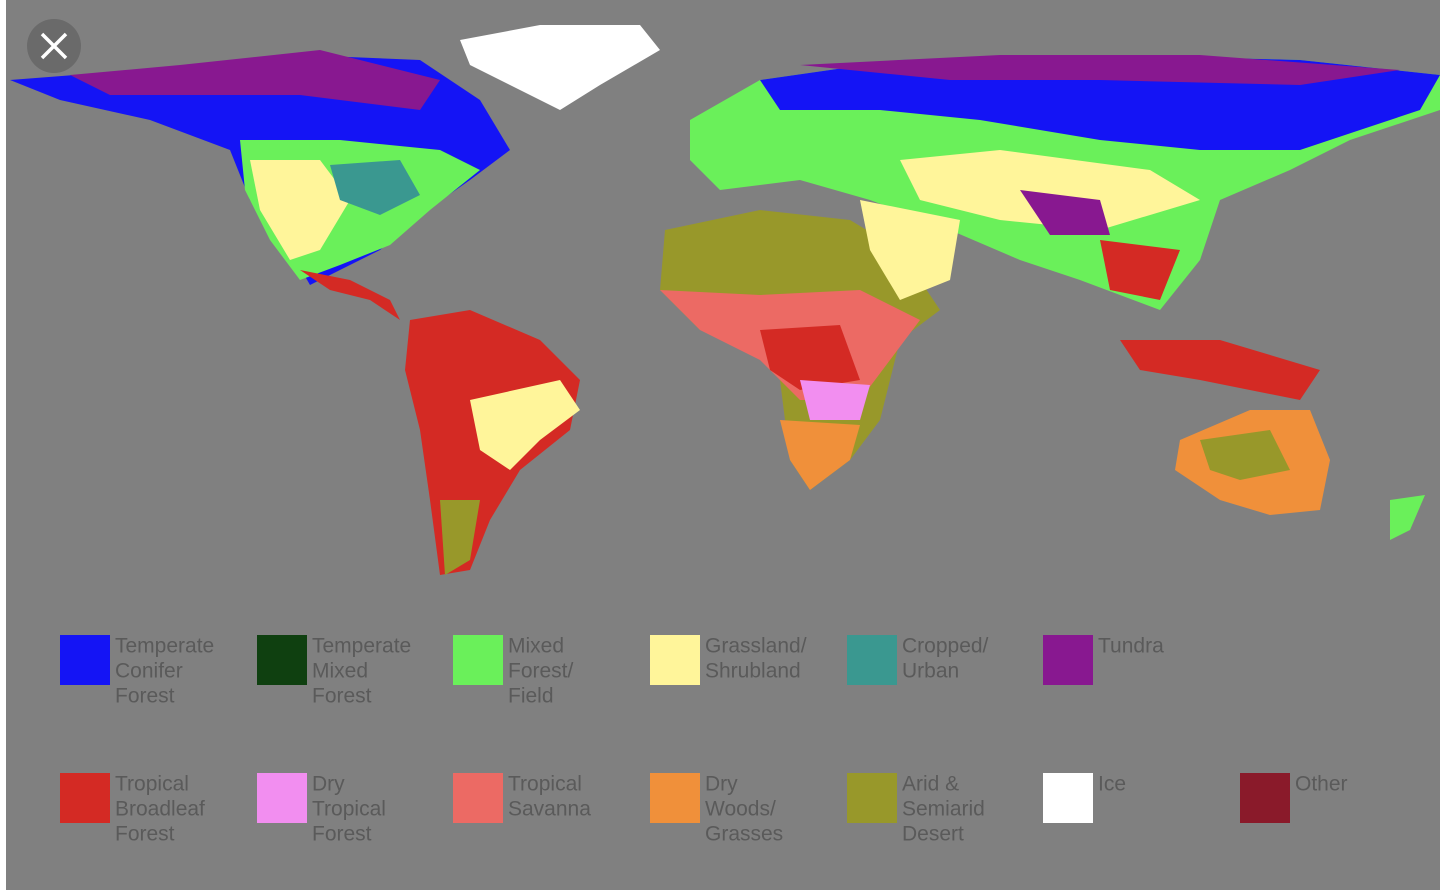 The height and width of the screenshot is (895, 1440). What do you see at coordinates (943, 809) in the screenshot?
I see `legend-label: Semiarid` at bounding box center [943, 809].